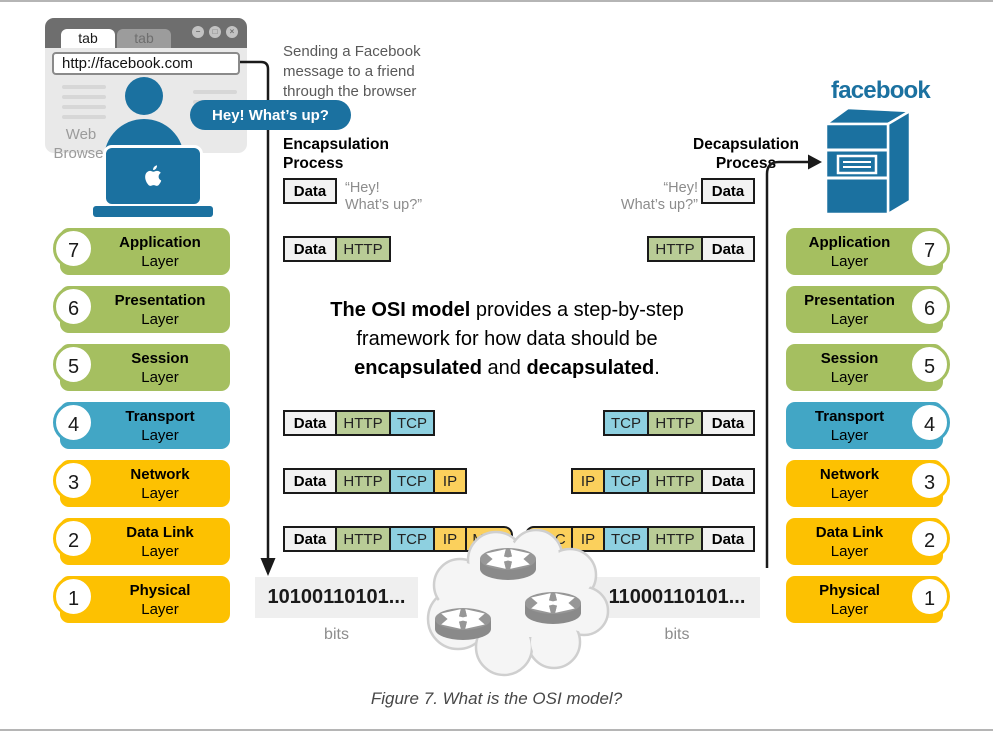 The image size is (993, 732). What do you see at coordinates (746, 154) in the screenshot?
I see `decapsulation-title: Decapsulation Process` at bounding box center [746, 154].